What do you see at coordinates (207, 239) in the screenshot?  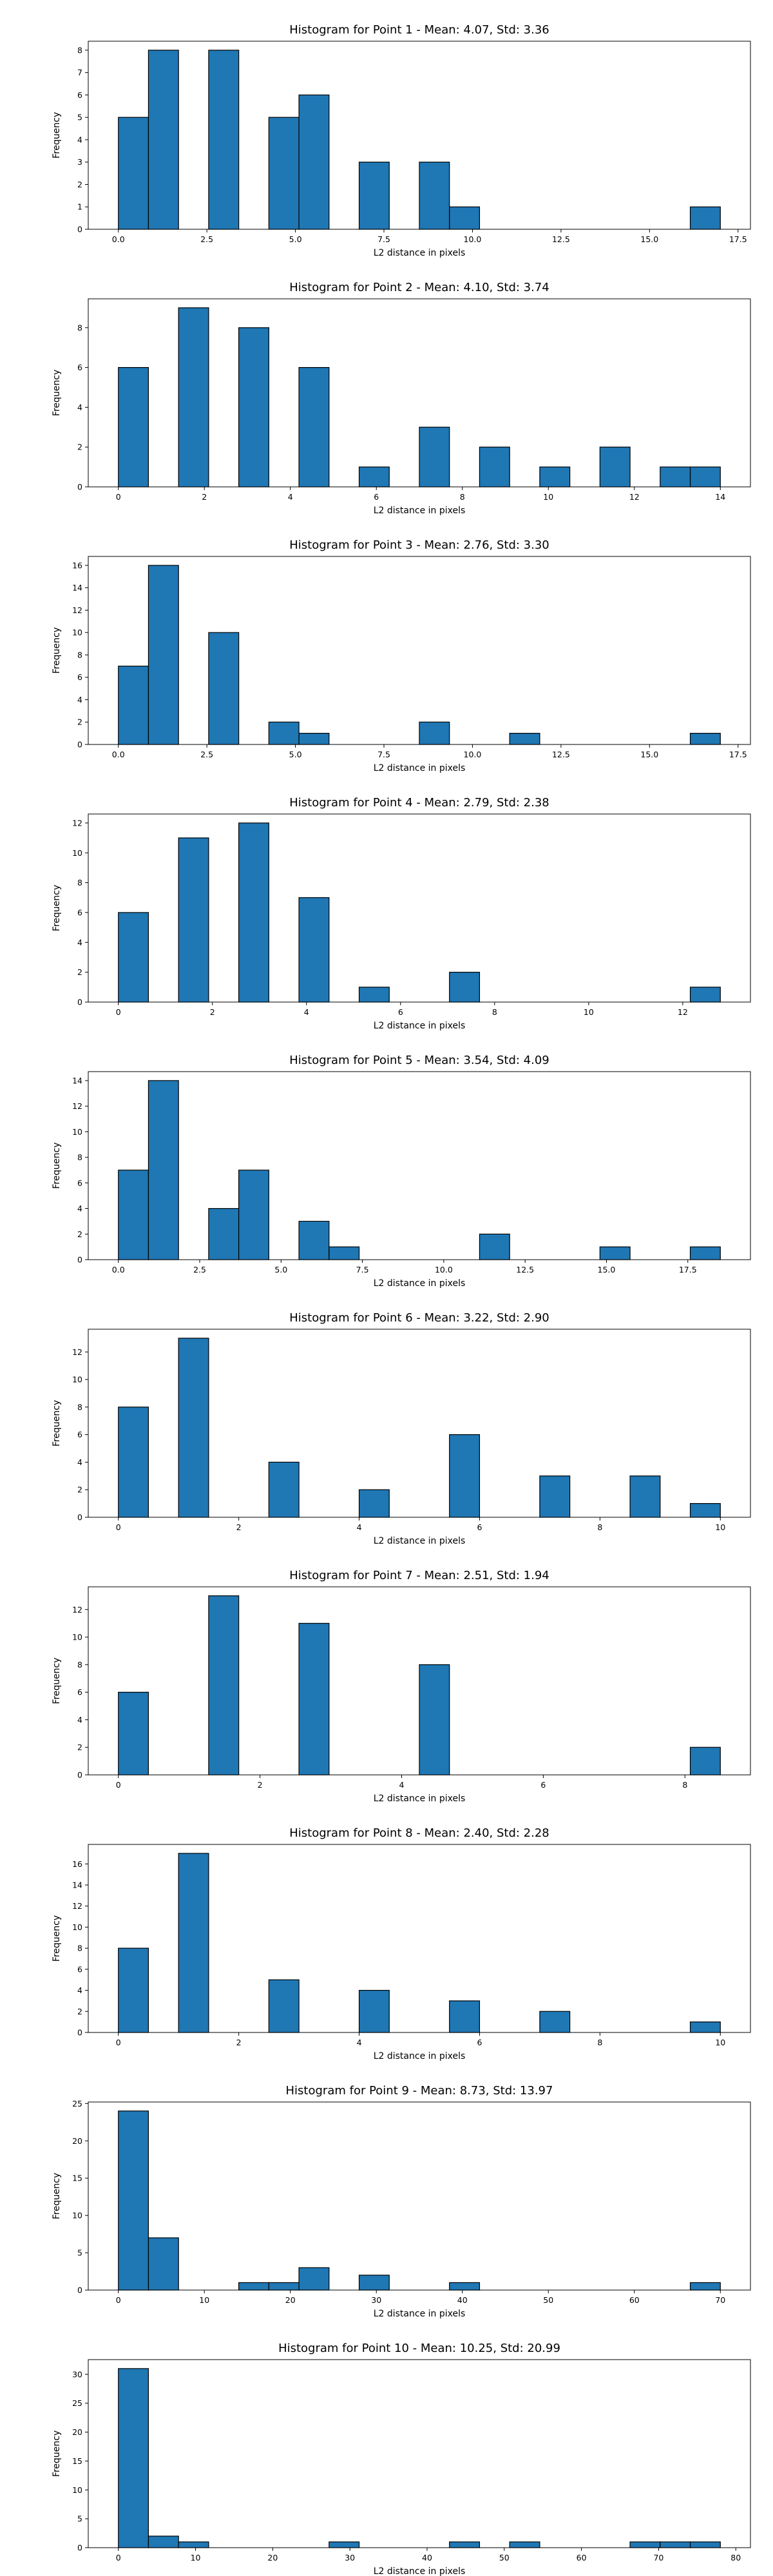 I see `x-tick-label: 2.5` at bounding box center [207, 239].